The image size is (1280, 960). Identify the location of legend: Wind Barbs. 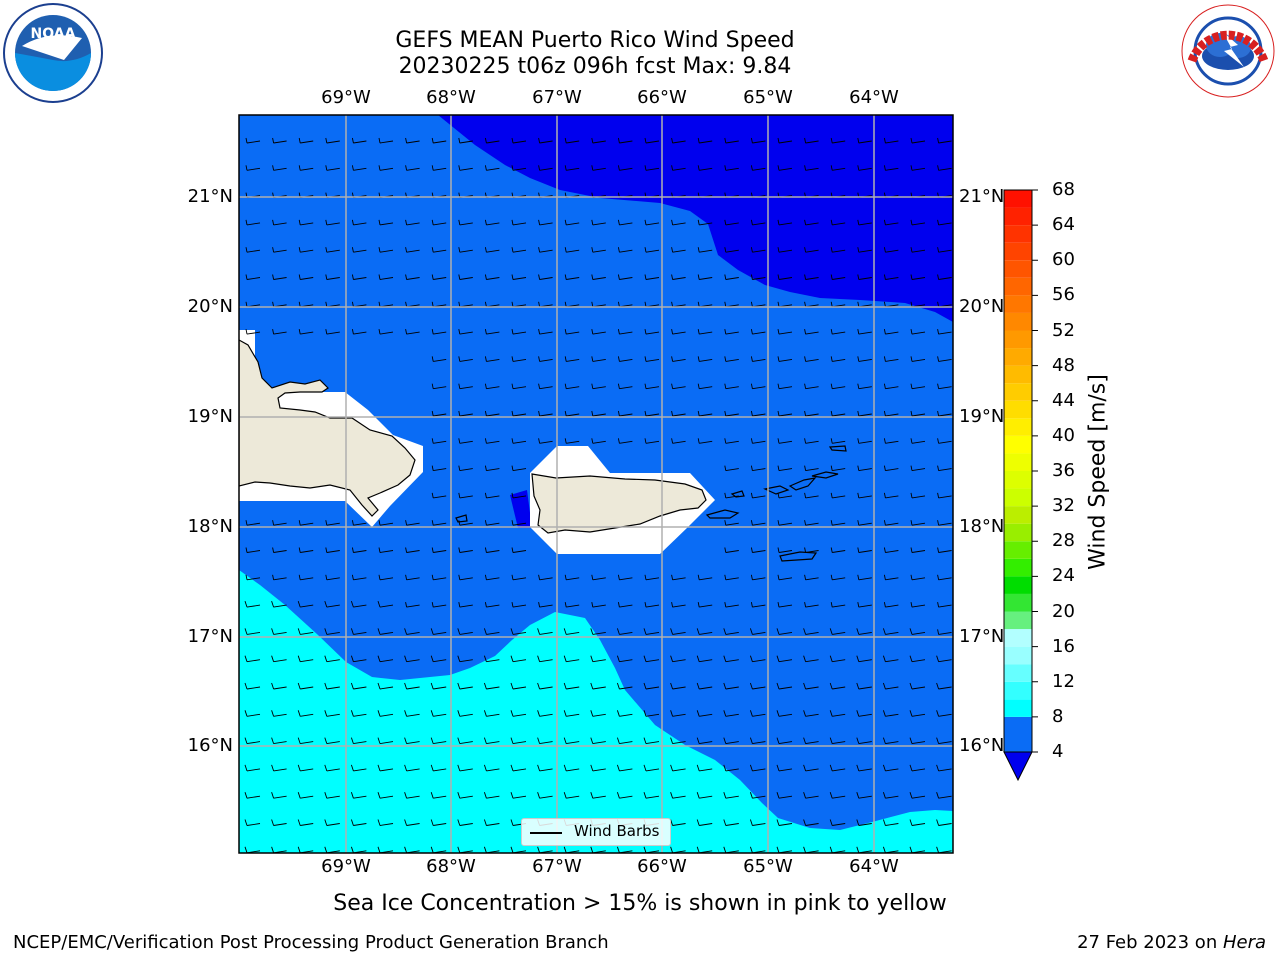
(596, 832).